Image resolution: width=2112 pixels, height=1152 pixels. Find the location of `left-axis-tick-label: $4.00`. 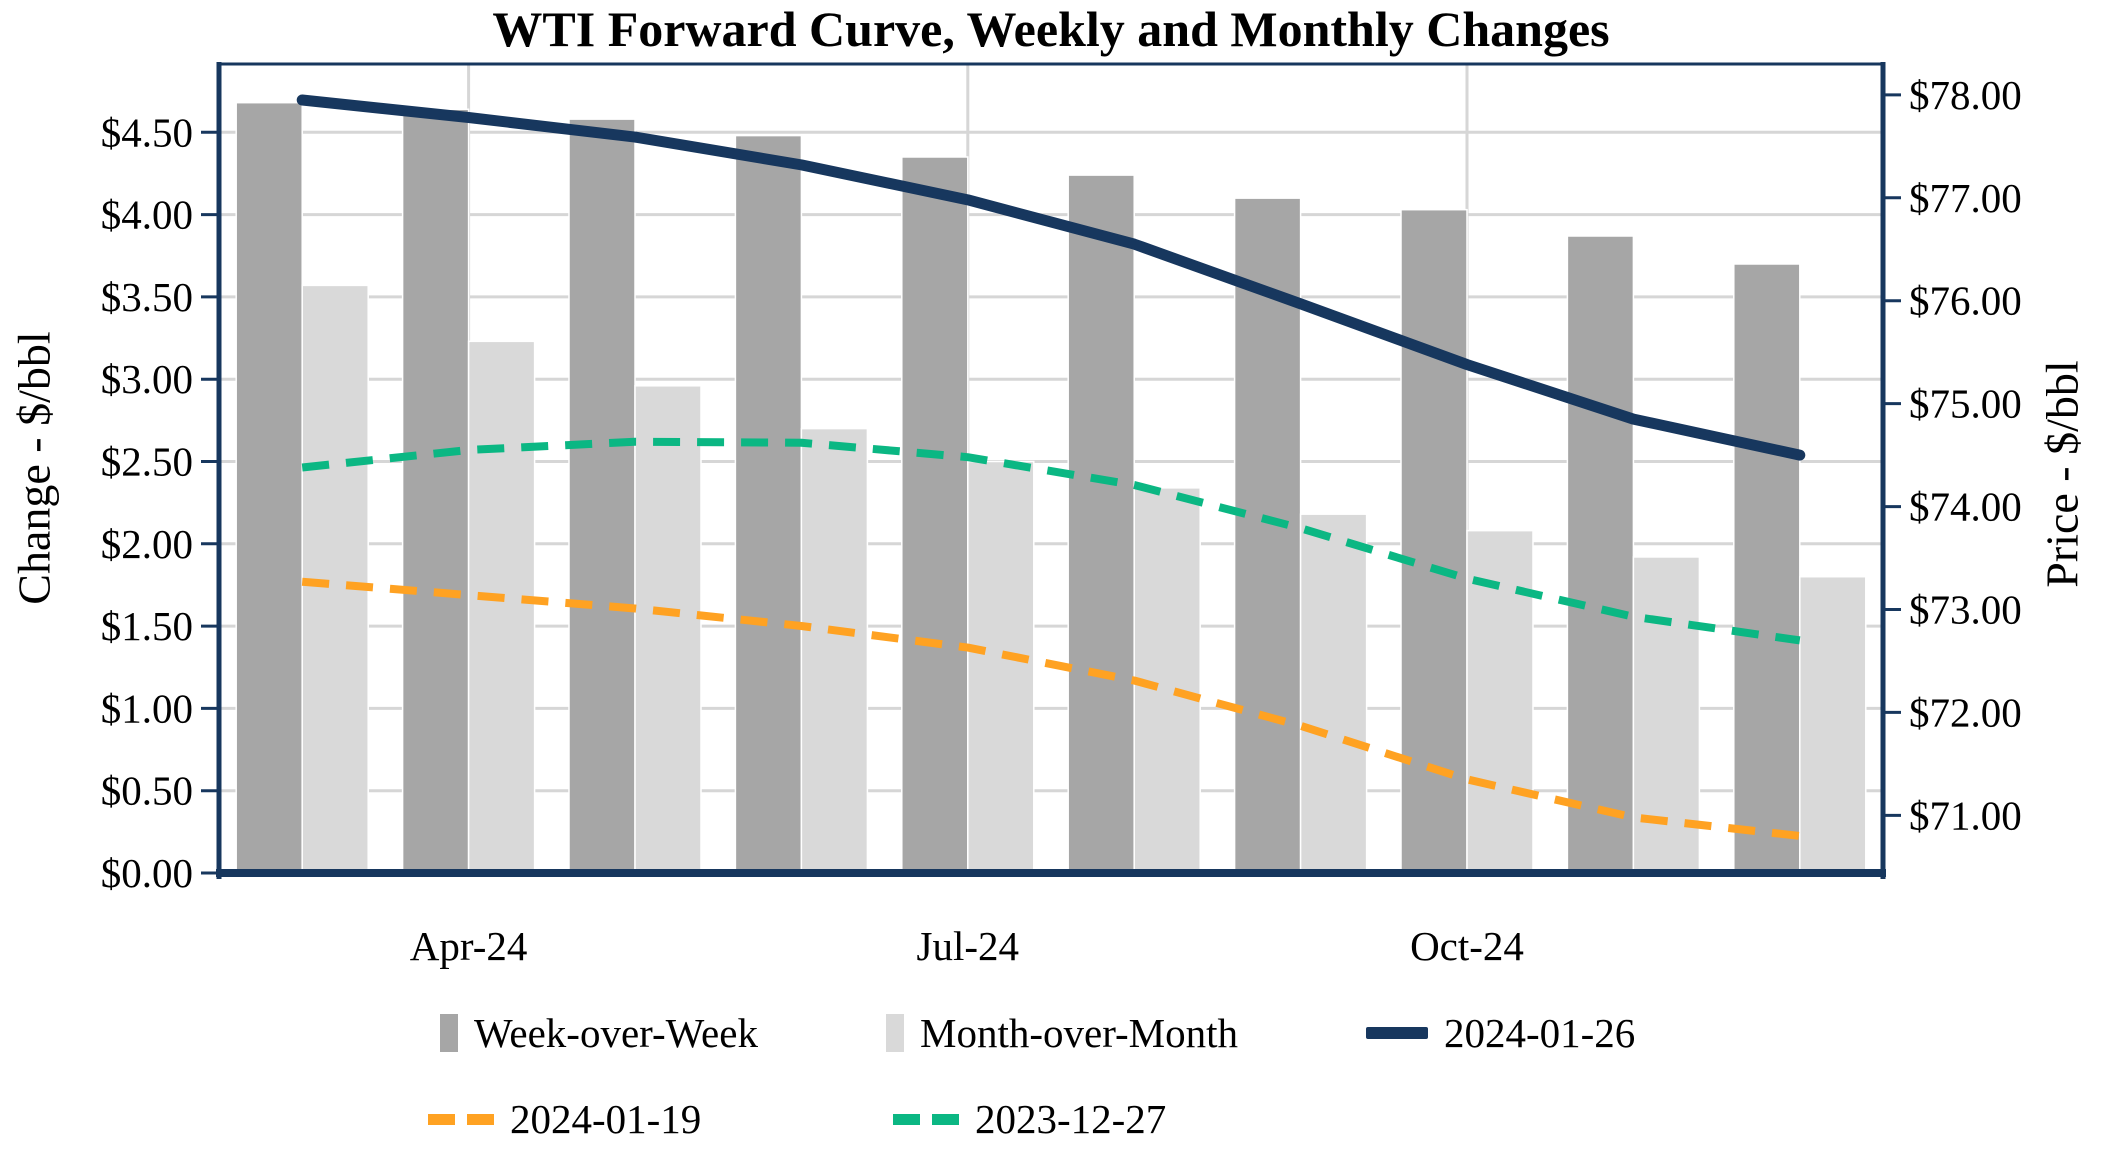

left-axis-tick-label: $4.00 is located at coordinates (147, 215).